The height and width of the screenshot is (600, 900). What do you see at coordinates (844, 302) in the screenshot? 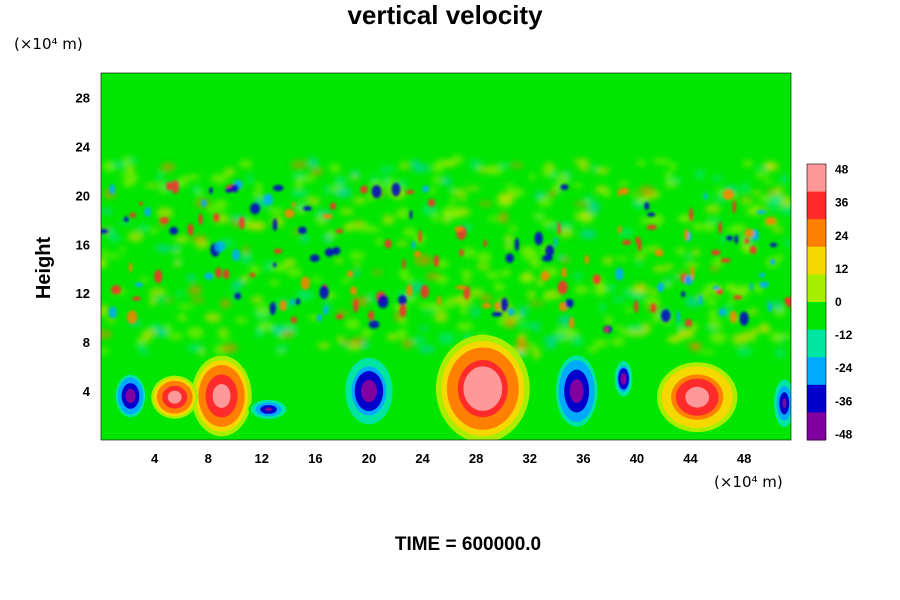
I see `colorbar-ticks: 48 36 24 12 0 -12 -24 -36 -48` at bounding box center [844, 302].